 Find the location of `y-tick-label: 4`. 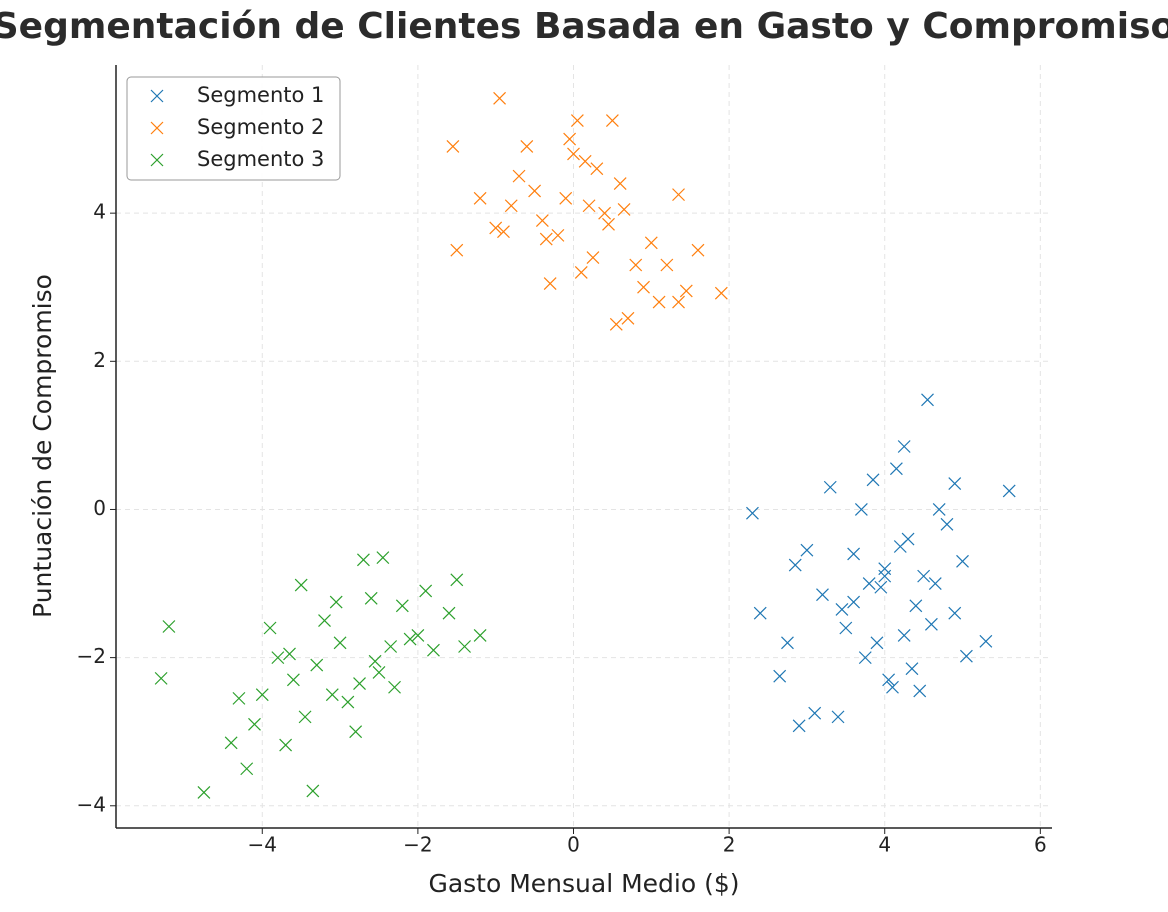

y-tick-label: 4 is located at coordinates (99, 212).